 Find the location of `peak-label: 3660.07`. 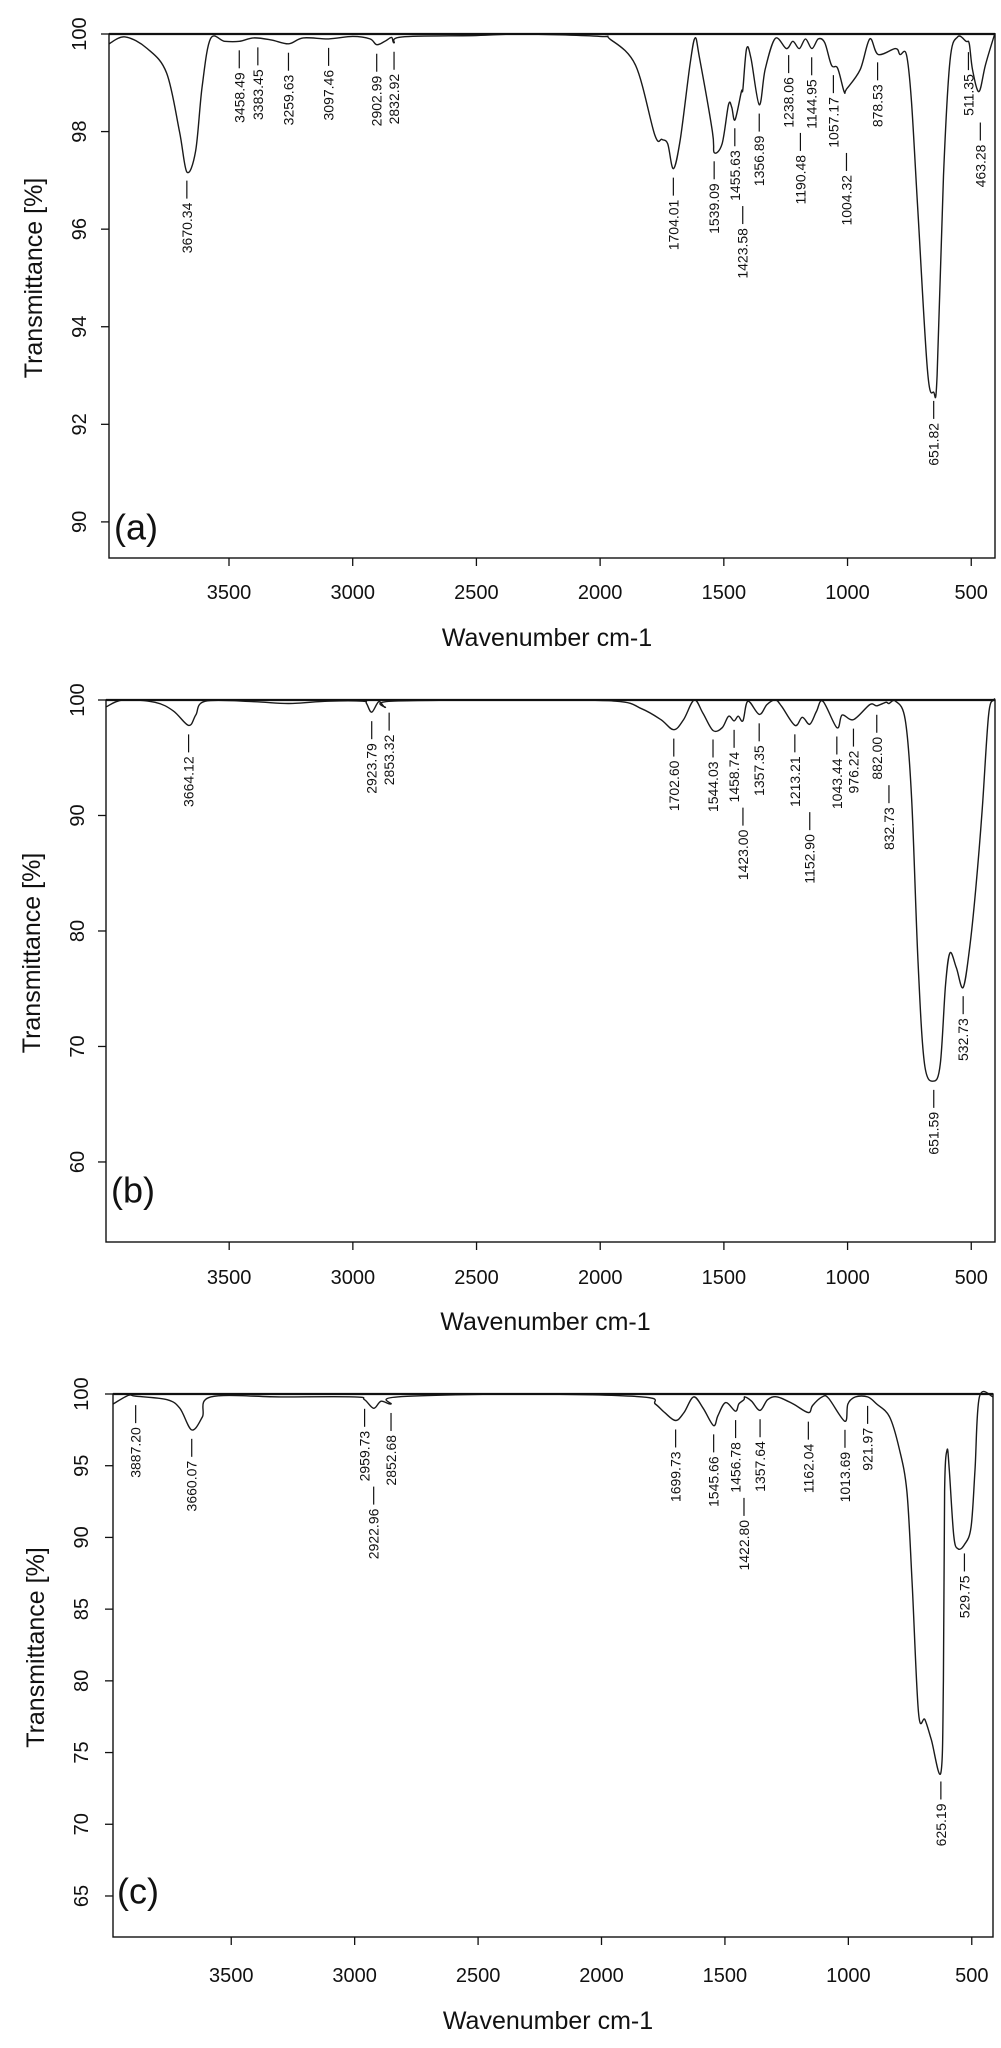

peak-label: 3660.07 is located at coordinates (192, 1486).